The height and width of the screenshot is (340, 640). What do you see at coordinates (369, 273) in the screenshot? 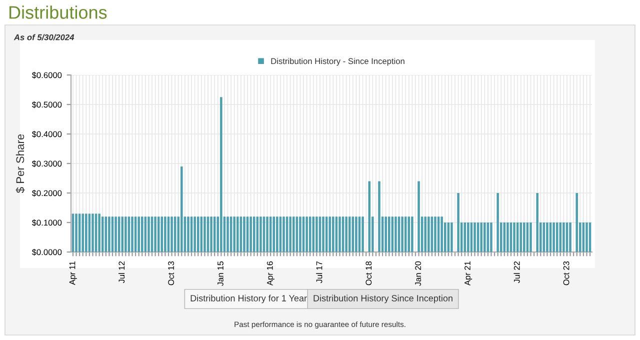
I see `x-tick-label: Oct 18` at bounding box center [369, 273].